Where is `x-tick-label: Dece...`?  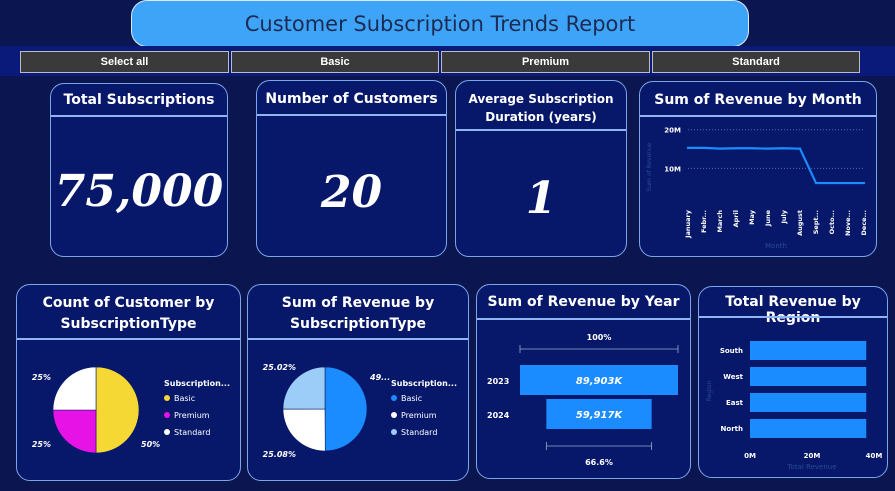
x-tick-label: Dece... is located at coordinates (864, 222).